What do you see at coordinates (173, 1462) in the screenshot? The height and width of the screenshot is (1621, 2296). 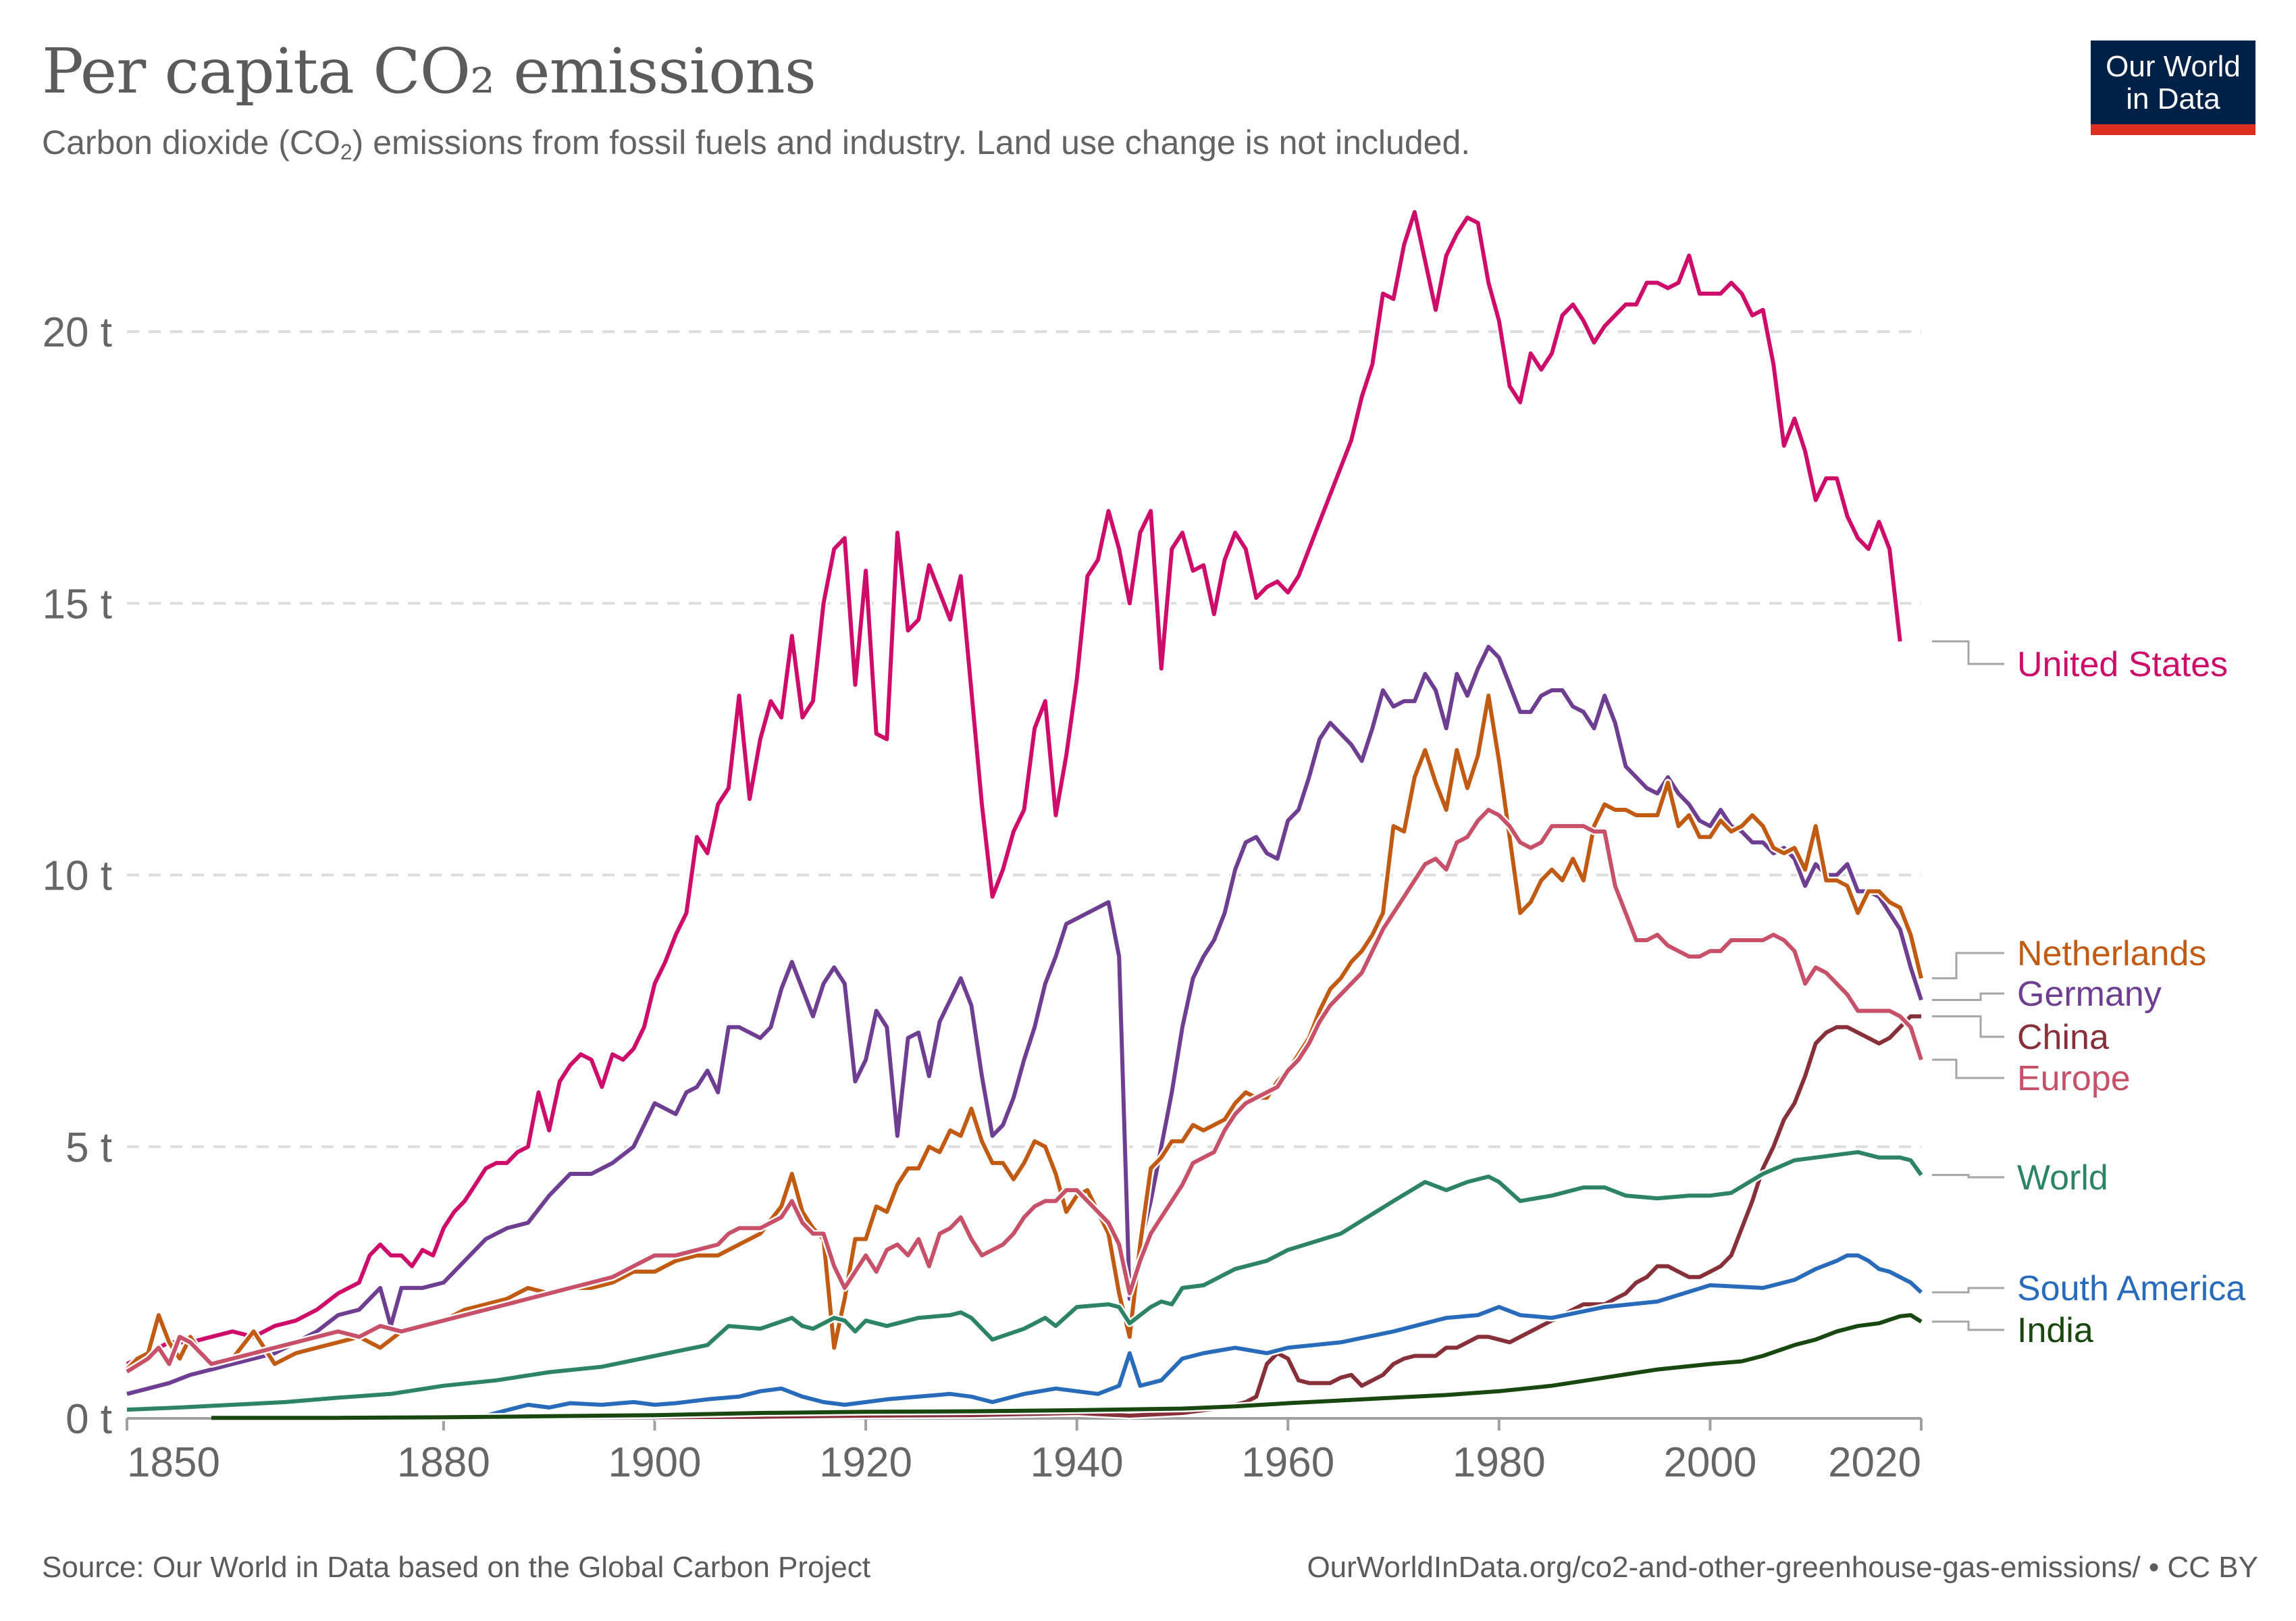 I see `x-tick-label: 1850` at bounding box center [173, 1462].